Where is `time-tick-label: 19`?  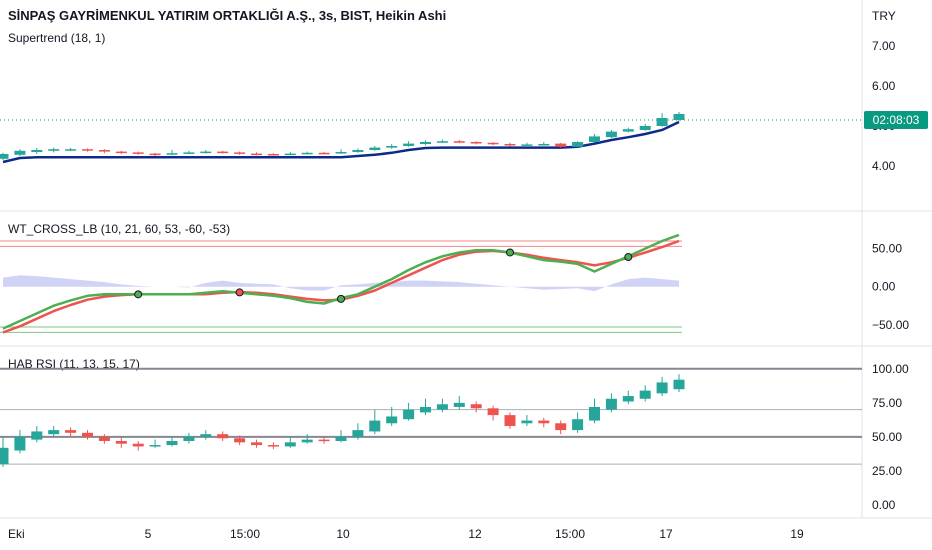 time-tick-label: 19 is located at coordinates (797, 534).